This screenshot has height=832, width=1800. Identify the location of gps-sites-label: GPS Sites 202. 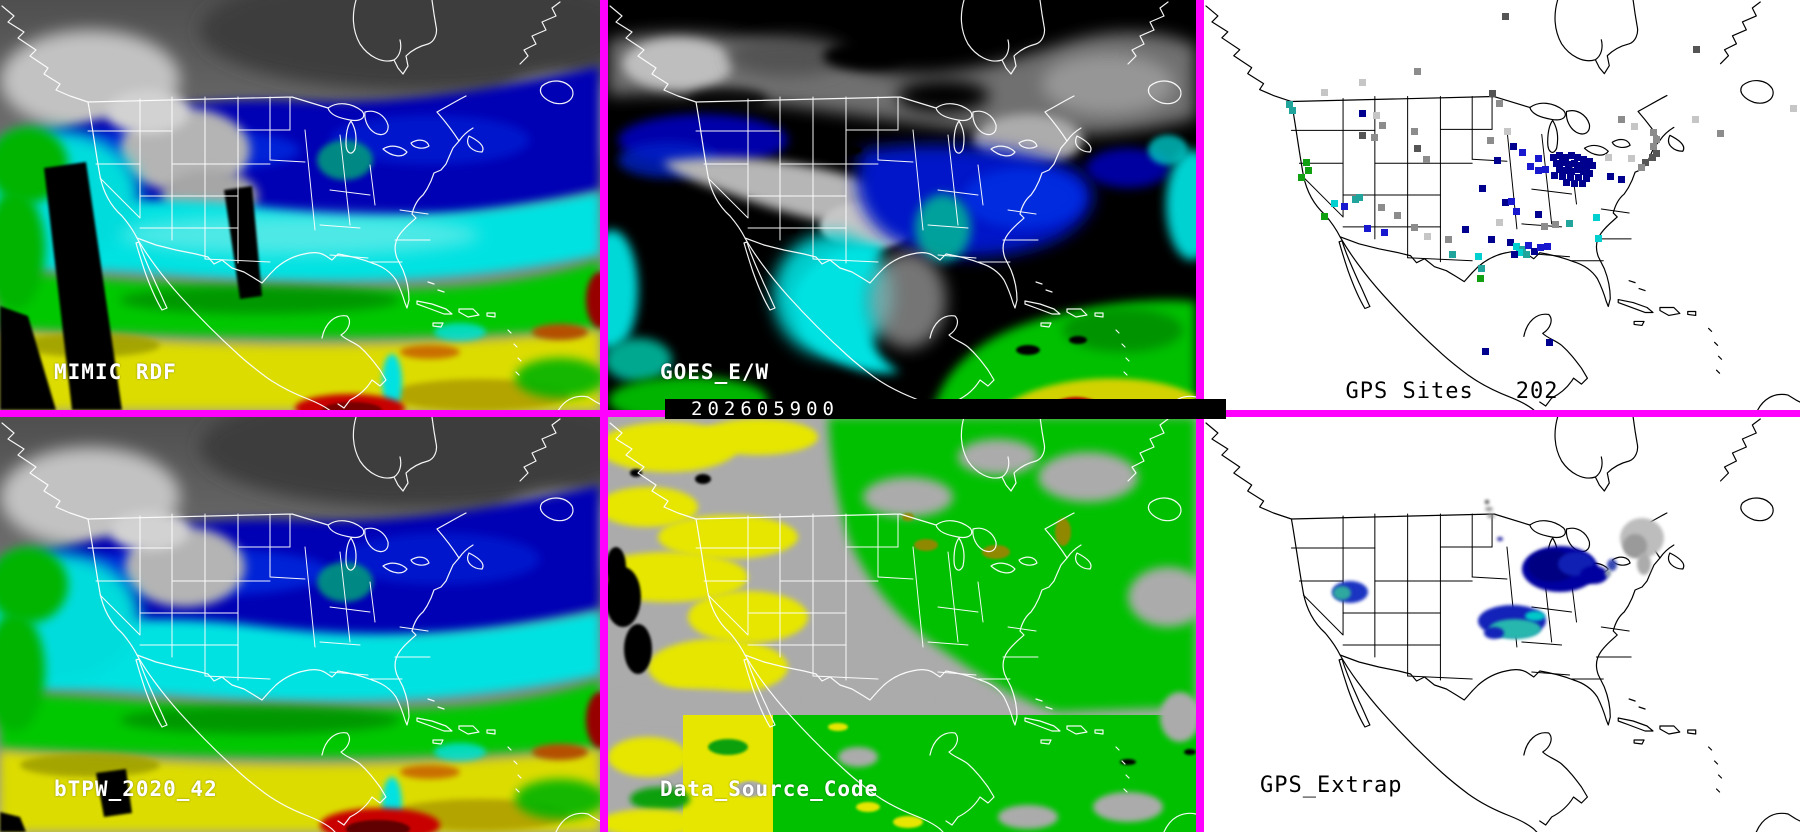
(1409, 382).